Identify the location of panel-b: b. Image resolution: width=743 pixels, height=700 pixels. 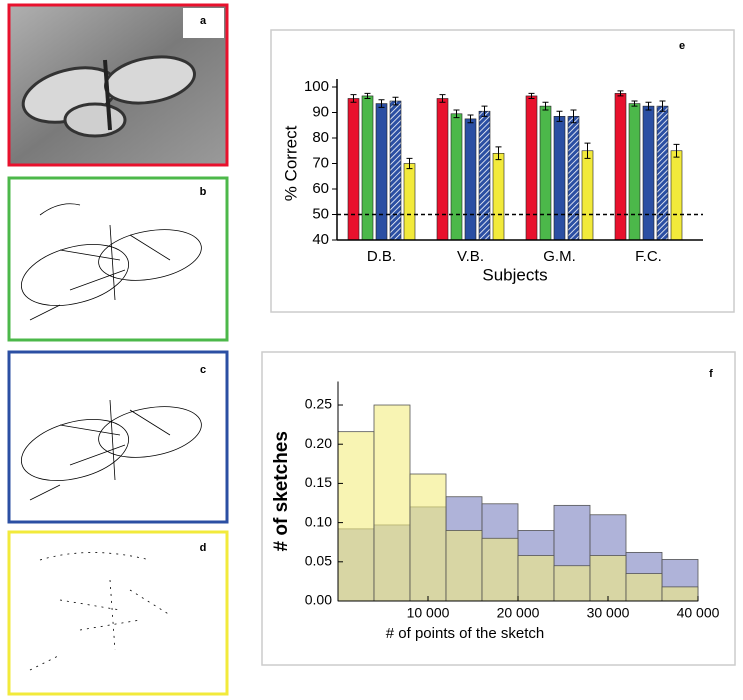
(118, 259).